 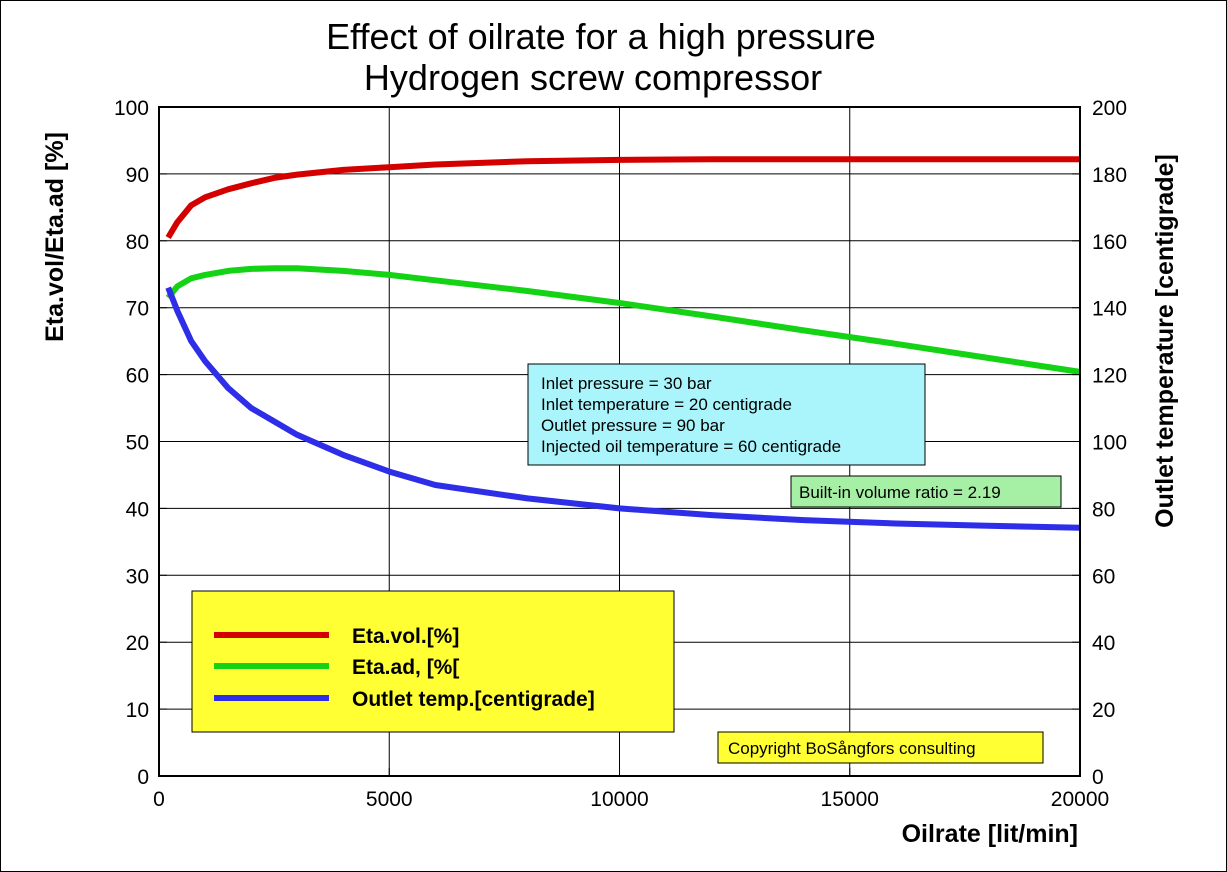 I want to click on y-tick-label: 70, so click(x=137, y=309).